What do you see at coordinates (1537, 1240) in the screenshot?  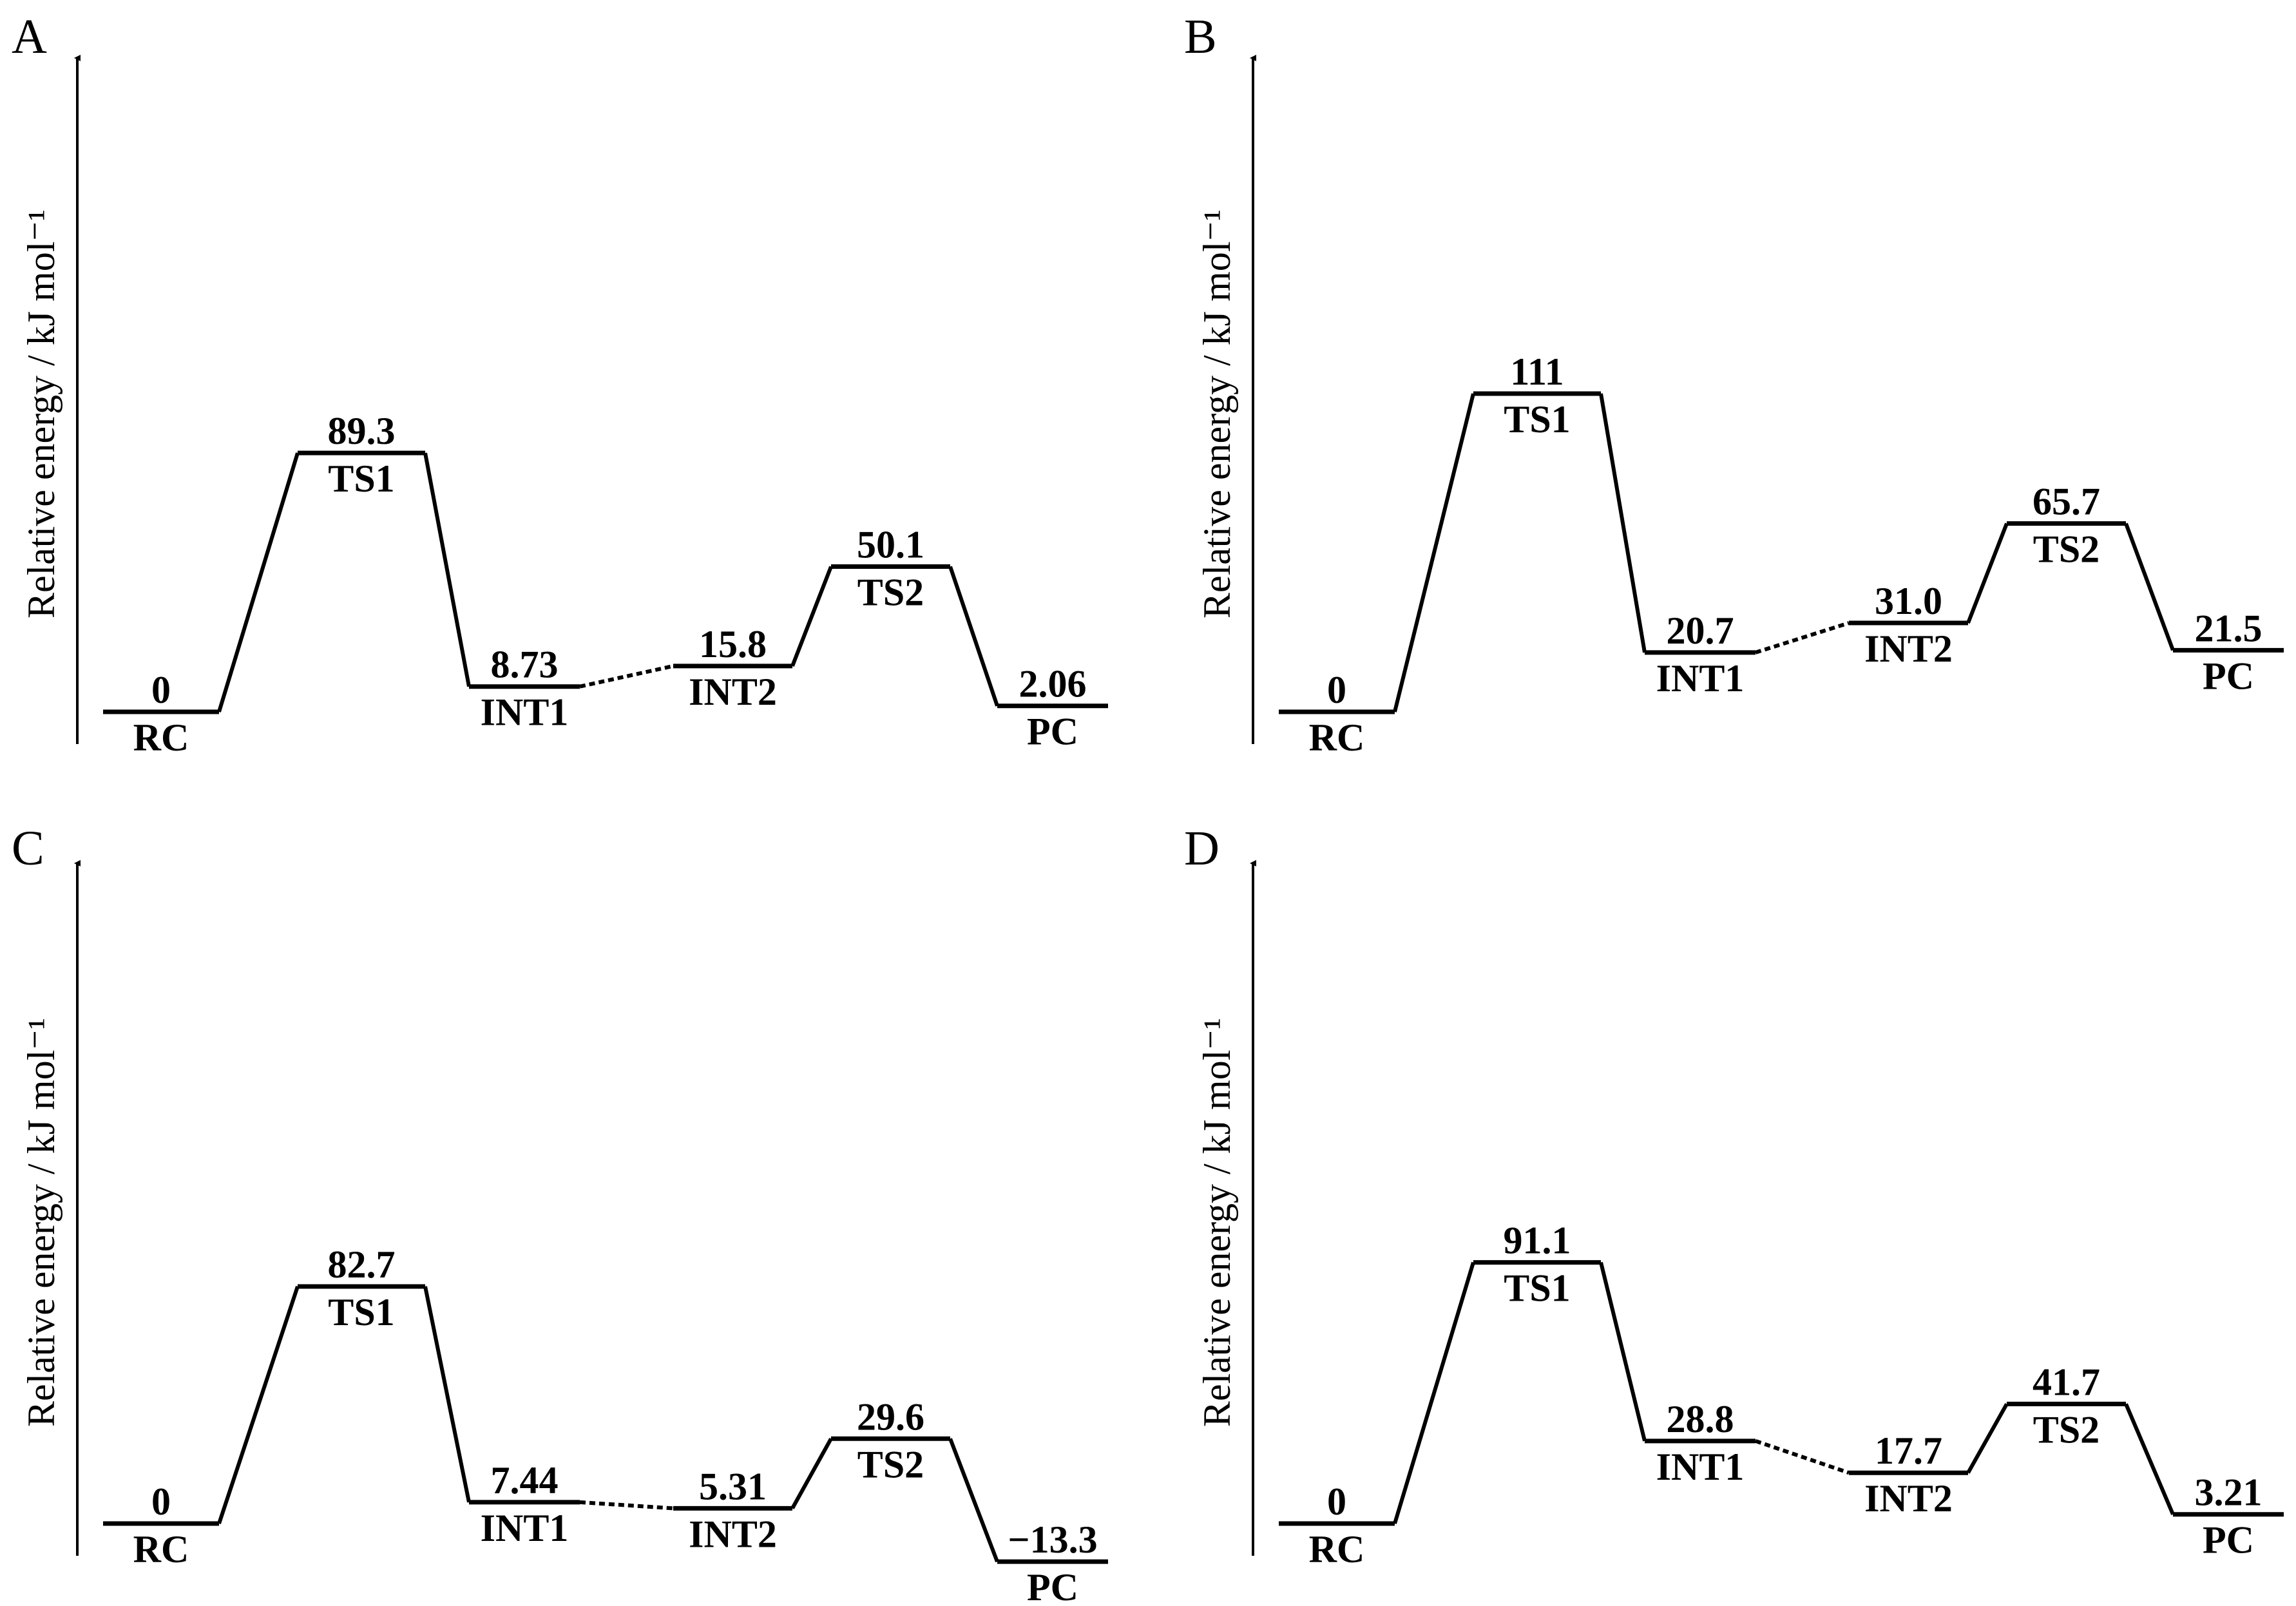 I see `value-label-ts1: 91.1` at bounding box center [1537, 1240].